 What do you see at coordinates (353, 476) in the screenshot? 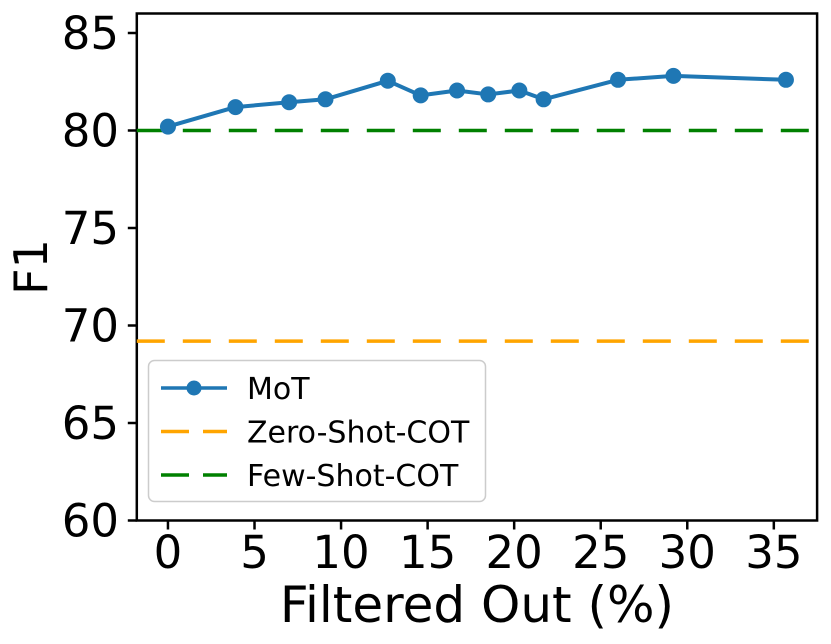
I see `legend-label-few-shot-cot: Few-Shot-COT` at bounding box center [353, 476].